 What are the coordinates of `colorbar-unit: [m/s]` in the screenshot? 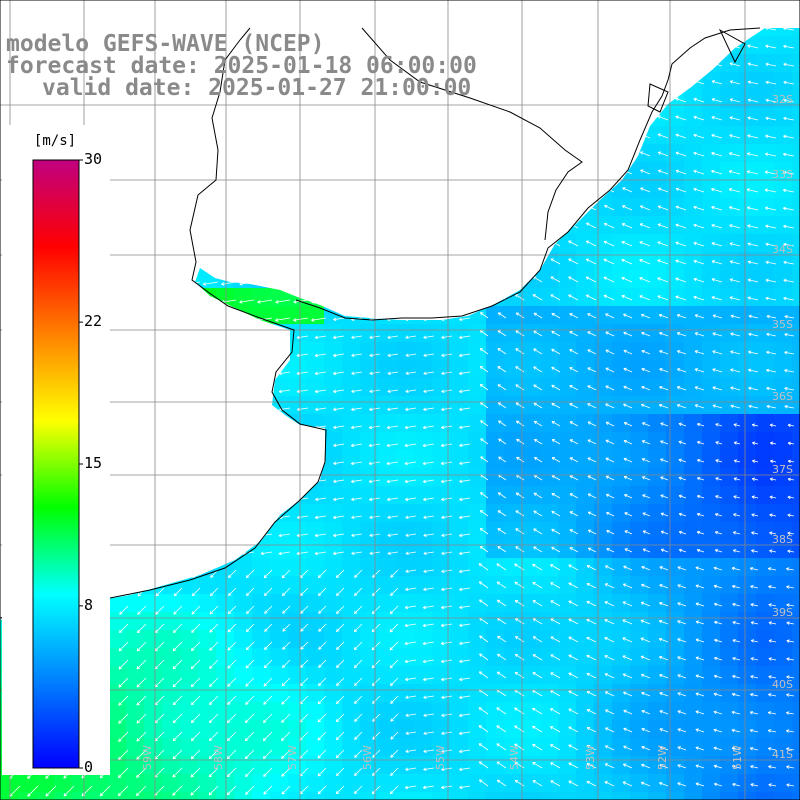 It's located at (55, 141).